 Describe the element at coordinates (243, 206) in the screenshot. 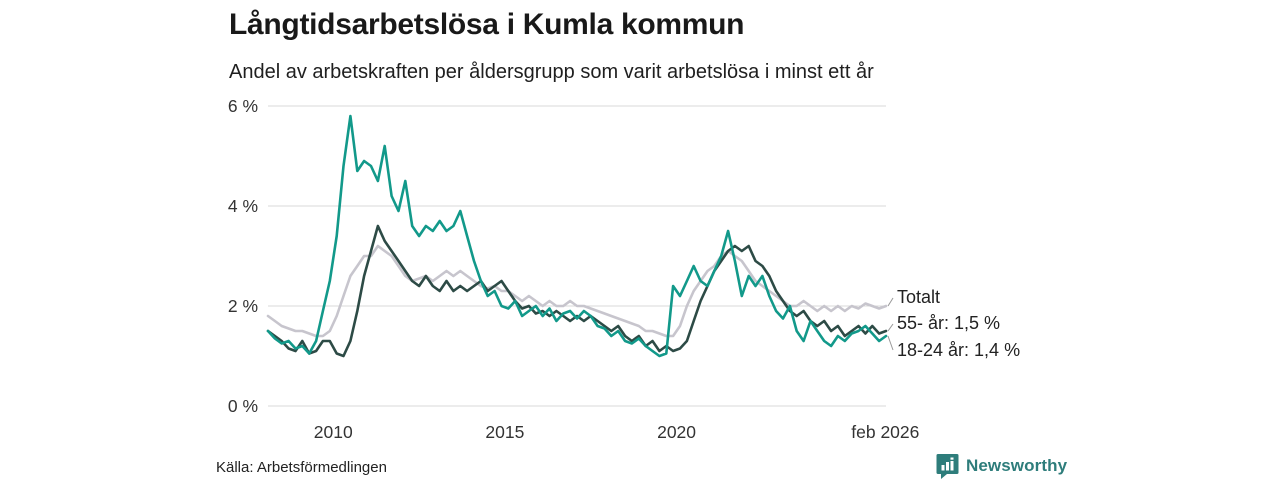

I see `y-axis-tick-label: 4 %` at that location.